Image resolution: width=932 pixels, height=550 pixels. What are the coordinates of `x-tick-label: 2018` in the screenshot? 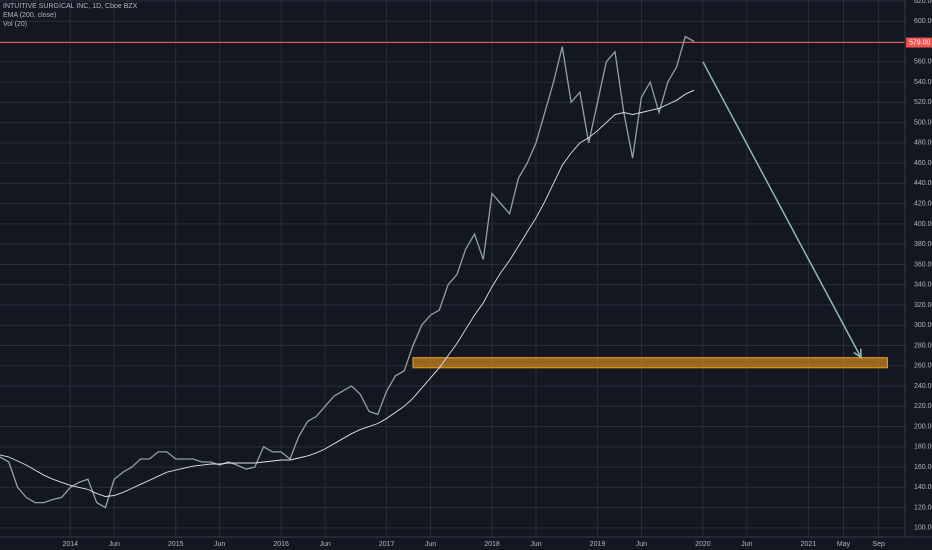 It's located at (492, 544).